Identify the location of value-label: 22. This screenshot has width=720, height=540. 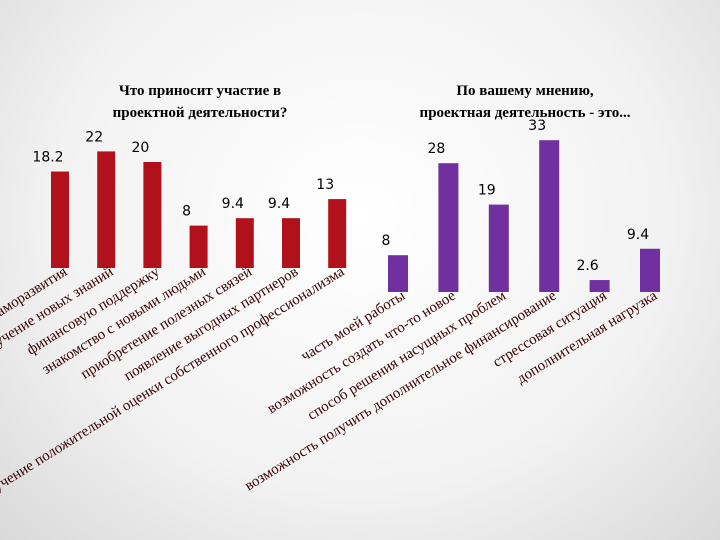
(94, 137).